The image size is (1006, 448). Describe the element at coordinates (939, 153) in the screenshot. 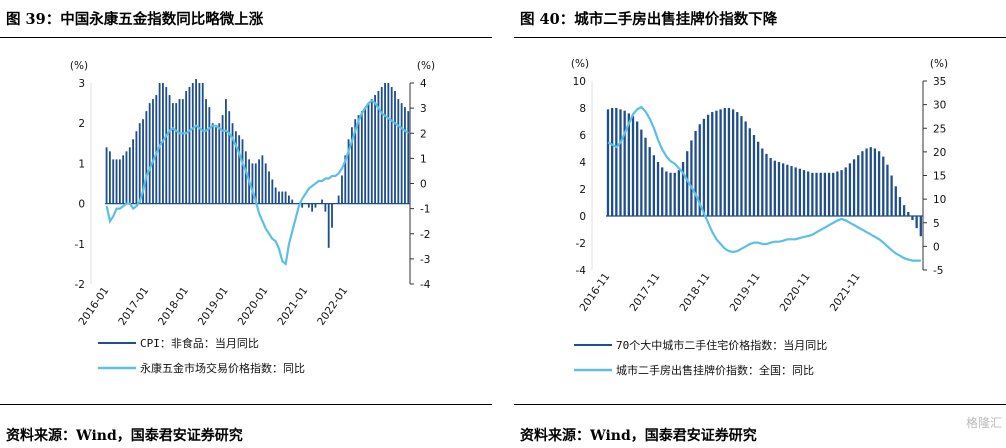

I see `y-tick-label-right: 20` at that location.